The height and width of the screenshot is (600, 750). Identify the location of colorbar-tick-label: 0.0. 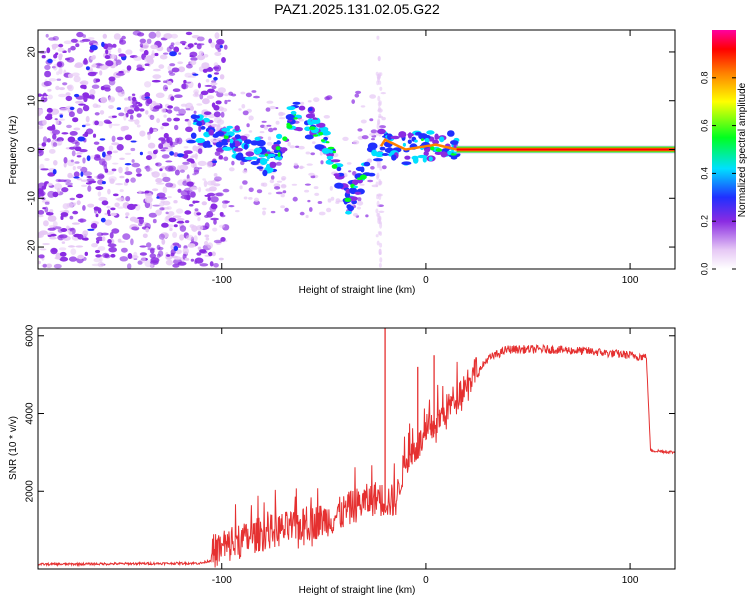
(704, 269).